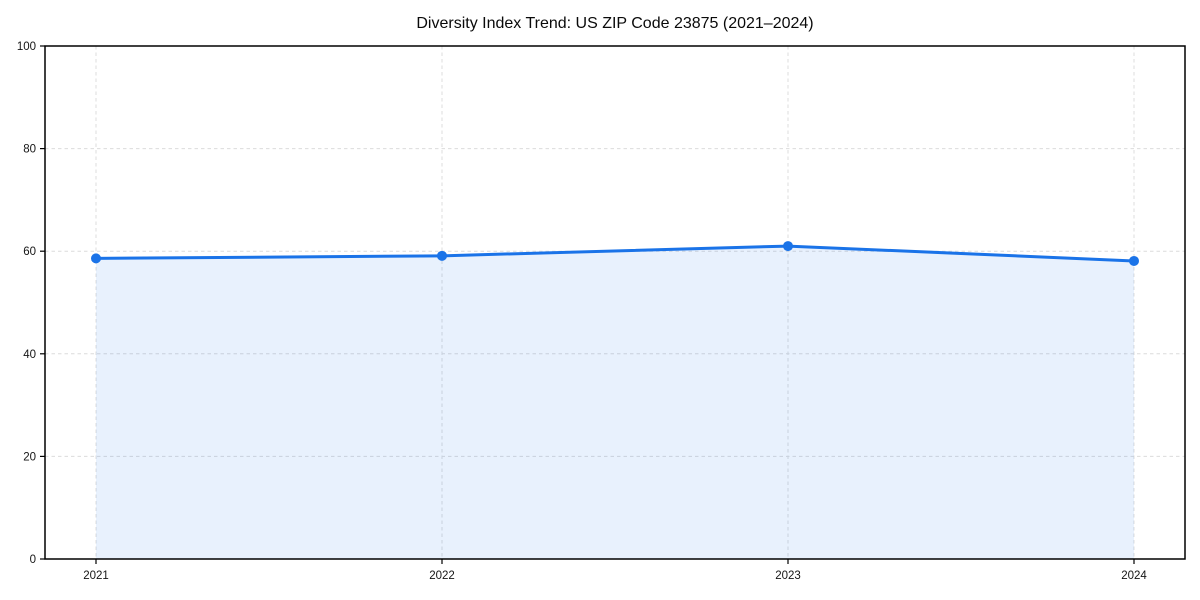 The width and height of the screenshot is (1200, 600). What do you see at coordinates (29, 355) in the screenshot?
I see `y-tick-label: 40` at bounding box center [29, 355].